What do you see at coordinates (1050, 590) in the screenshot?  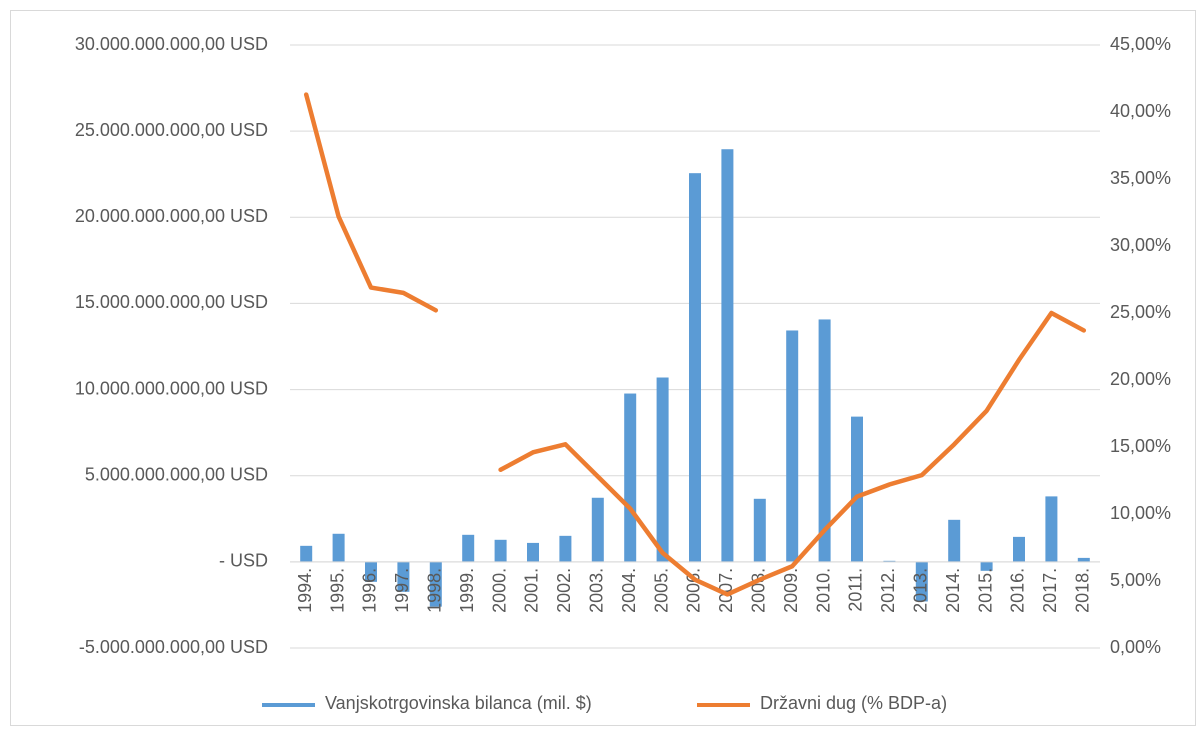 I see `x-tick-label: 2017.` at bounding box center [1050, 590].